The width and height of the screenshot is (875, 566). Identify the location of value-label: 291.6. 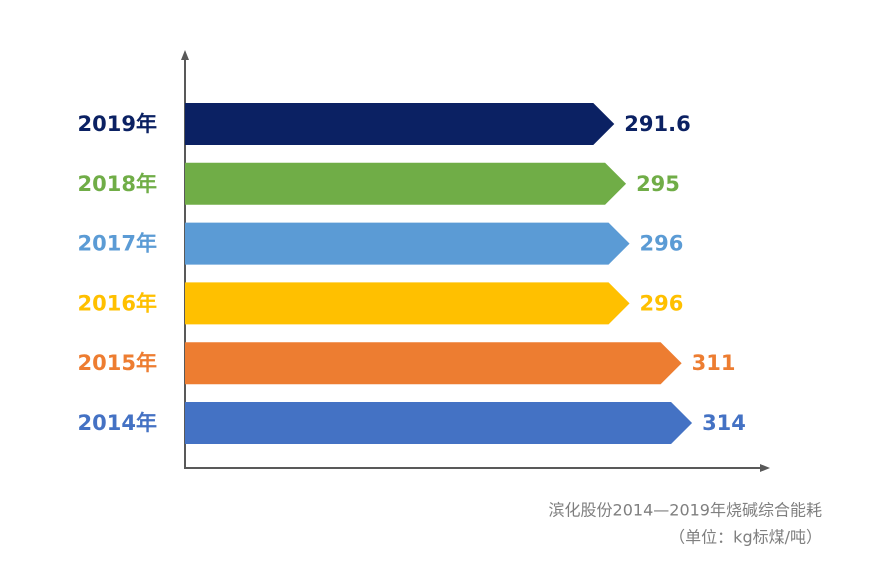
(657, 124).